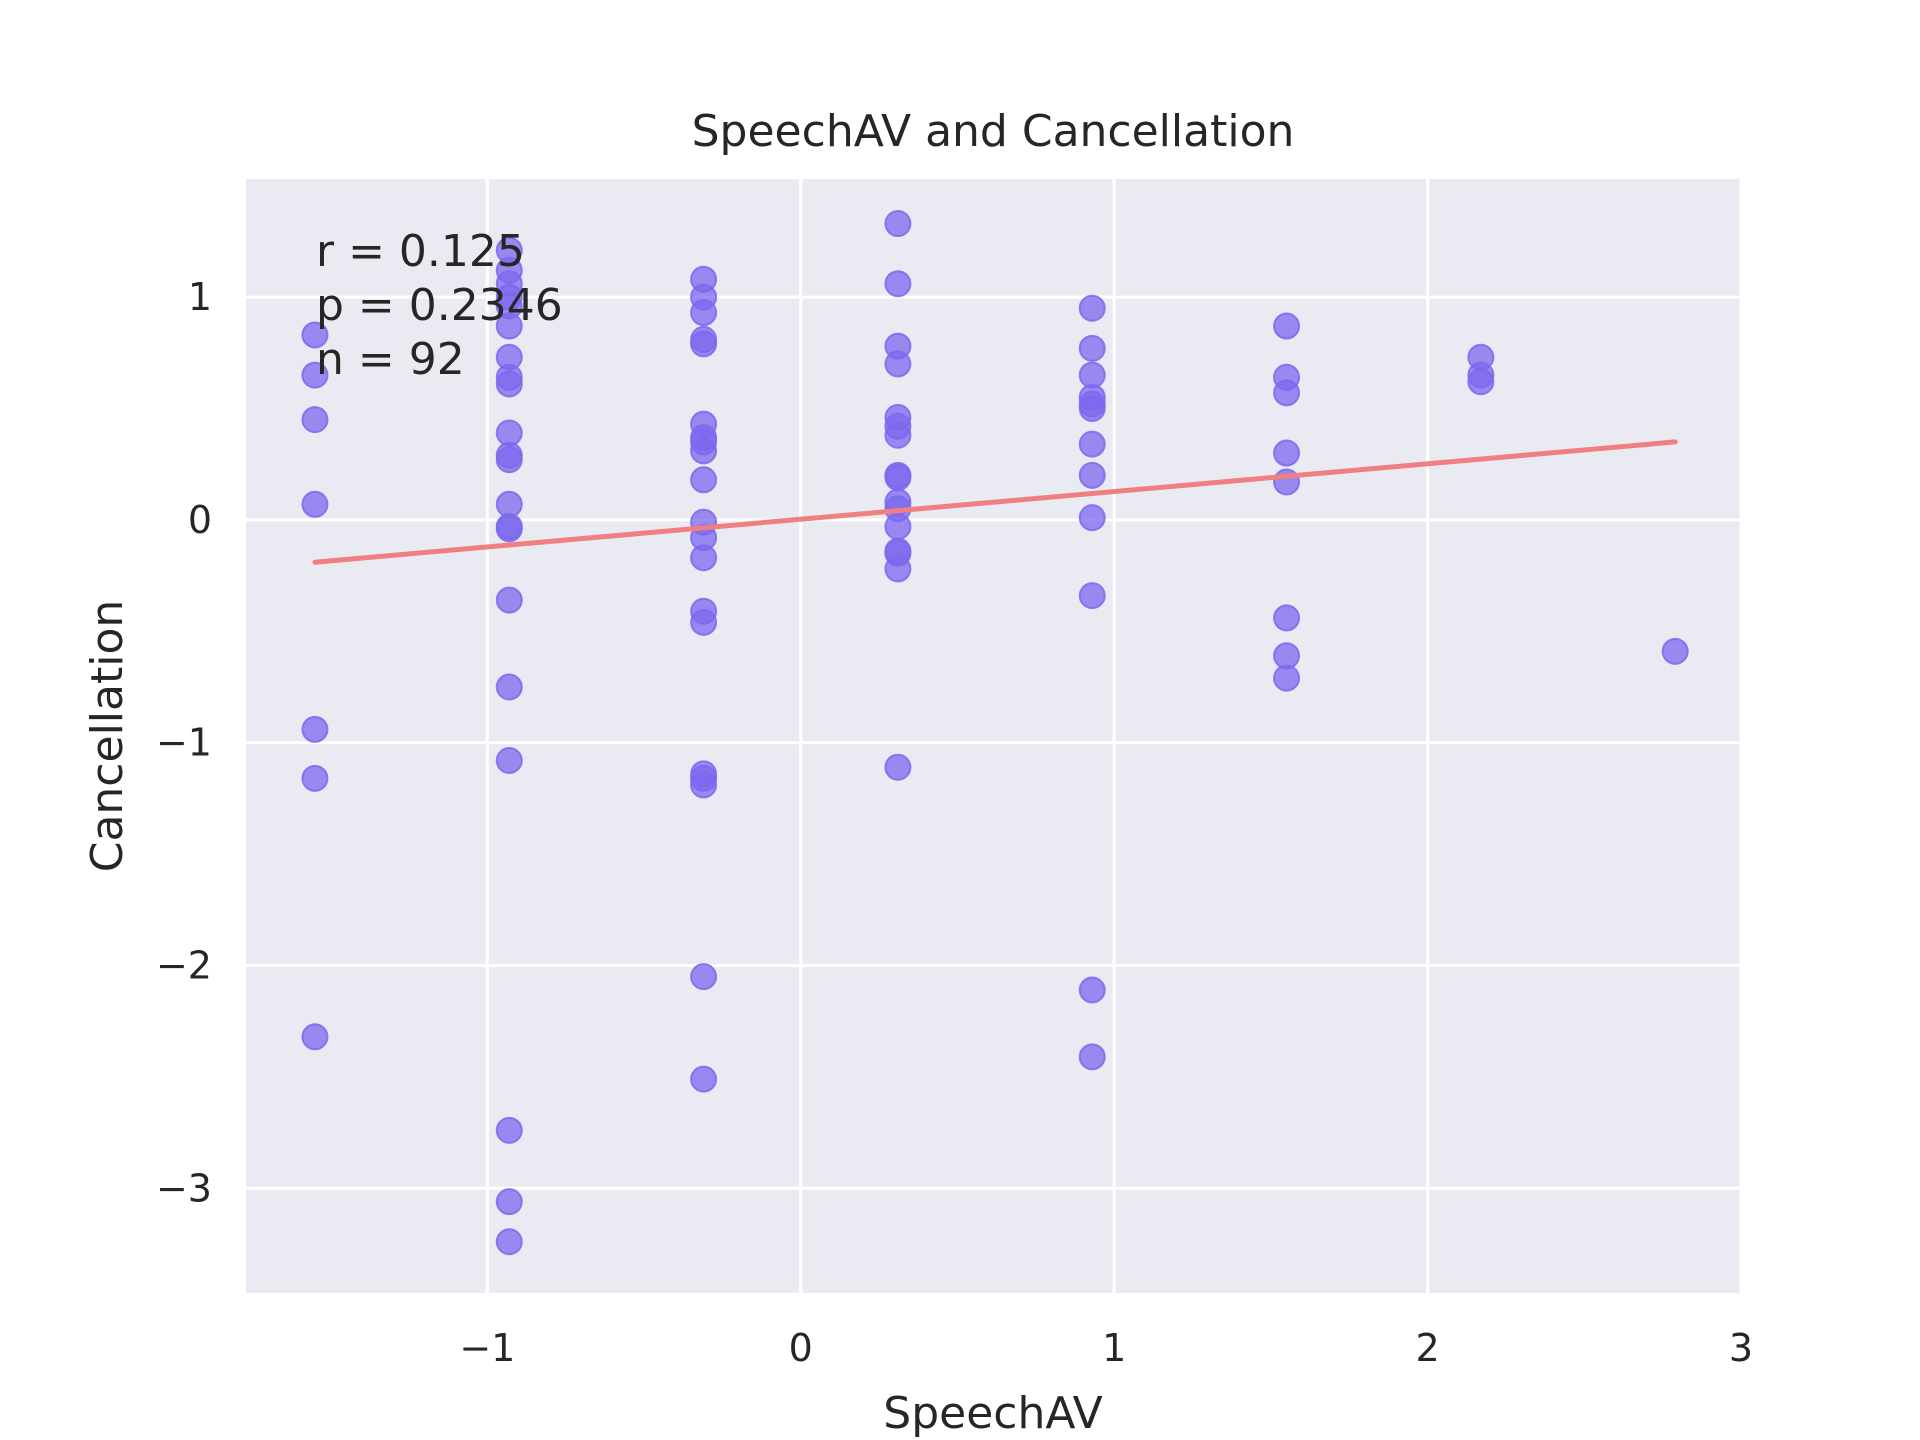 The height and width of the screenshot is (1440, 1920). Describe the element at coordinates (107, 736) in the screenshot. I see `y-axis-label: Cancellation` at that location.